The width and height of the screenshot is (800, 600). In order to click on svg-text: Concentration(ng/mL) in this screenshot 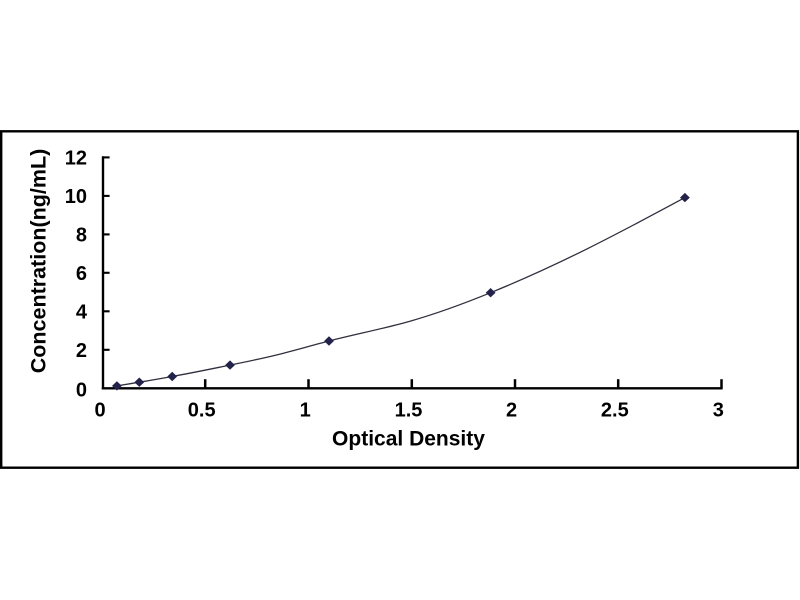, I will do `click(39, 261)`.